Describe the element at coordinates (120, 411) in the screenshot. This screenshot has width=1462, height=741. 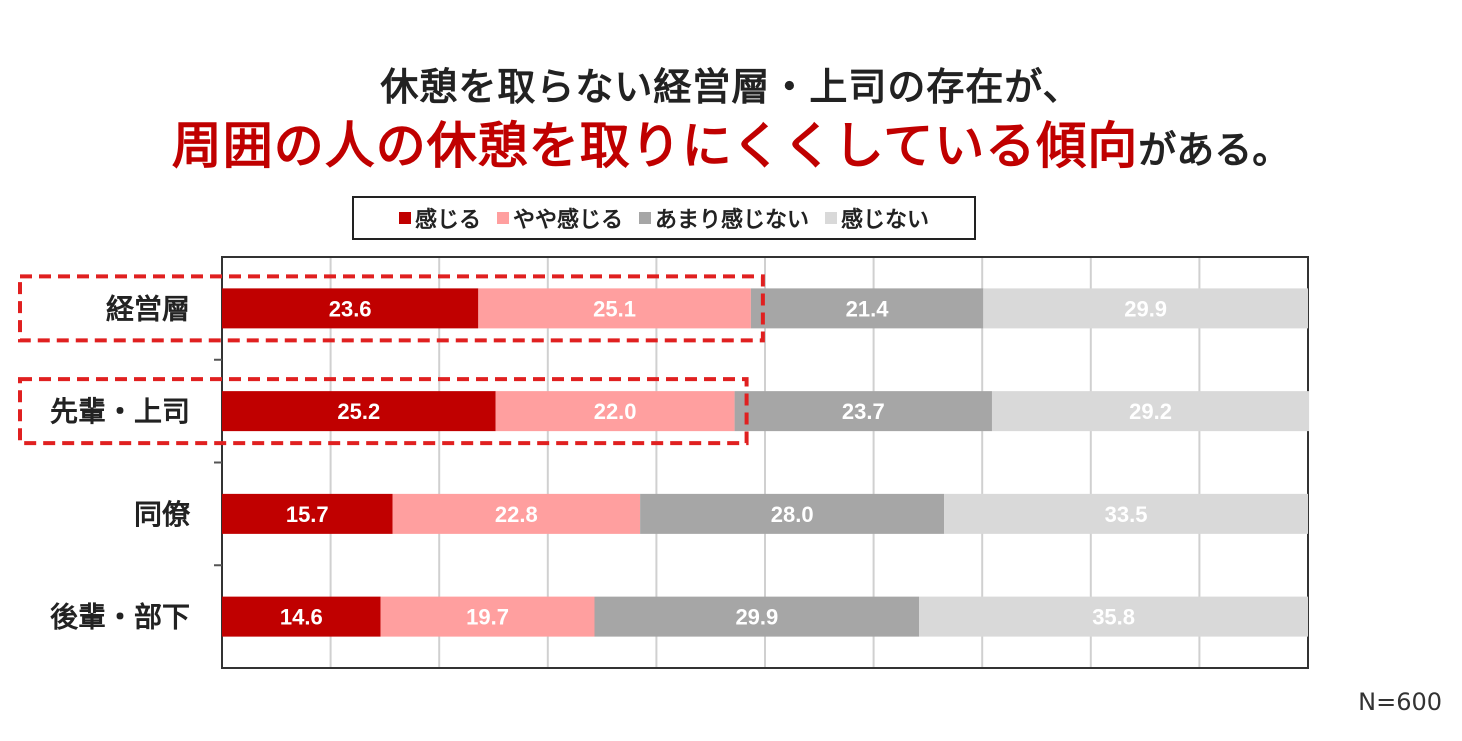
I see `category-label: 先輩・上司` at that location.